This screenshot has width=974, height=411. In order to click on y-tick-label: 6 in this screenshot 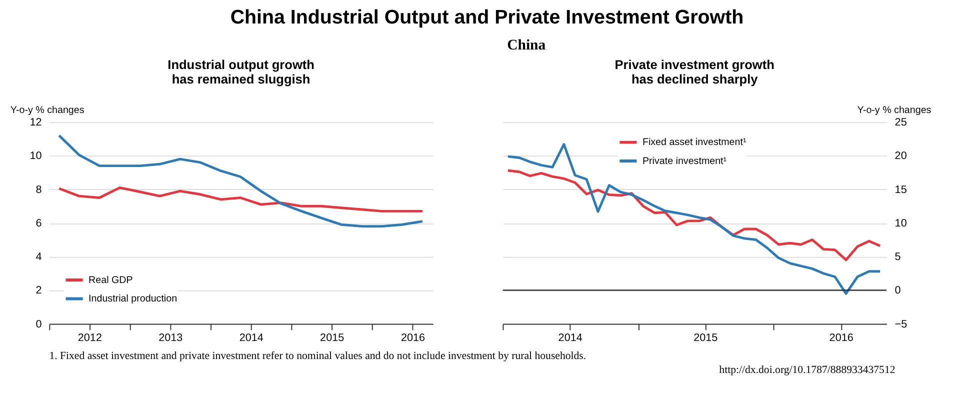, I will do `click(39, 223)`.